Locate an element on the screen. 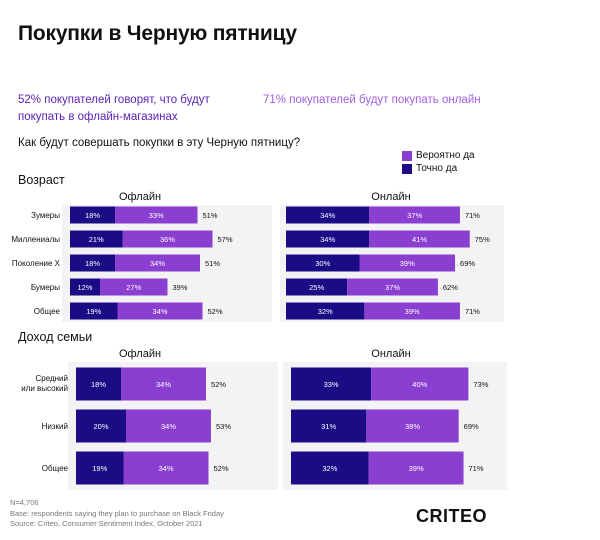 This screenshot has height=540, width=600. data-label-probably: 38% is located at coordinates (412, 426).